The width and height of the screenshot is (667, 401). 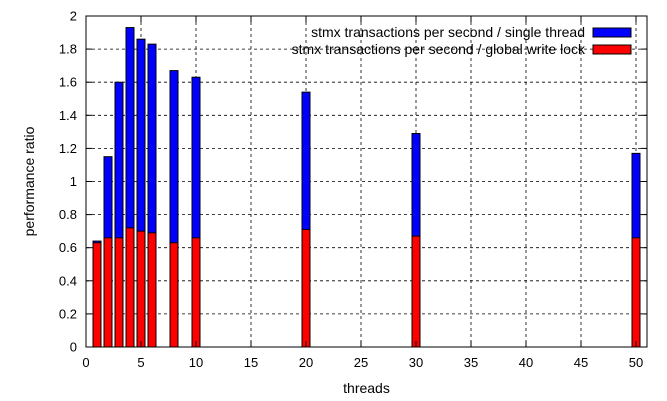 What do you see at coordinates (68, 247) in the screenshot?
I see `y-tick-label: 0.6` at bounding box center [68, 247].